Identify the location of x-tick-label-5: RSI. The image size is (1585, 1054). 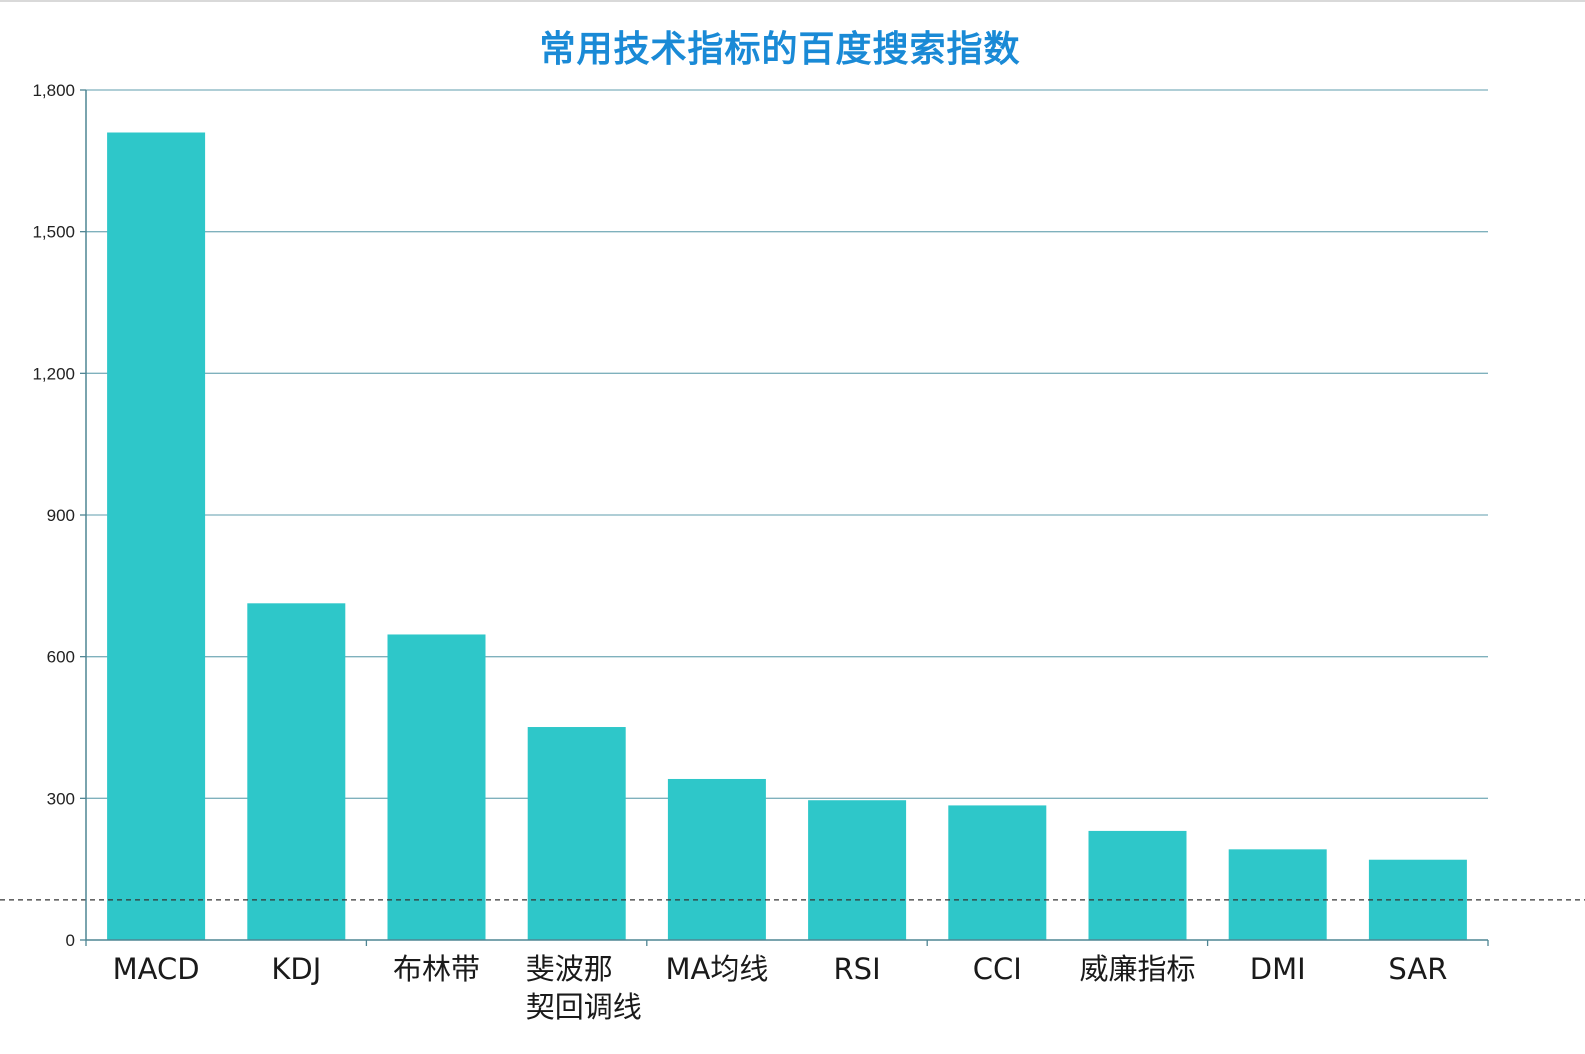
(857, 969).